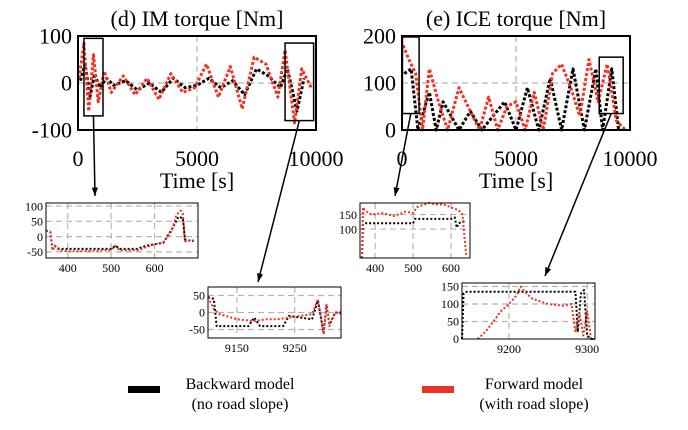 The height and width of the screenshot is (430, 688). I want to click on chart-im_zoom2: 9150 9250 -50 0 50, so click(265, 320).